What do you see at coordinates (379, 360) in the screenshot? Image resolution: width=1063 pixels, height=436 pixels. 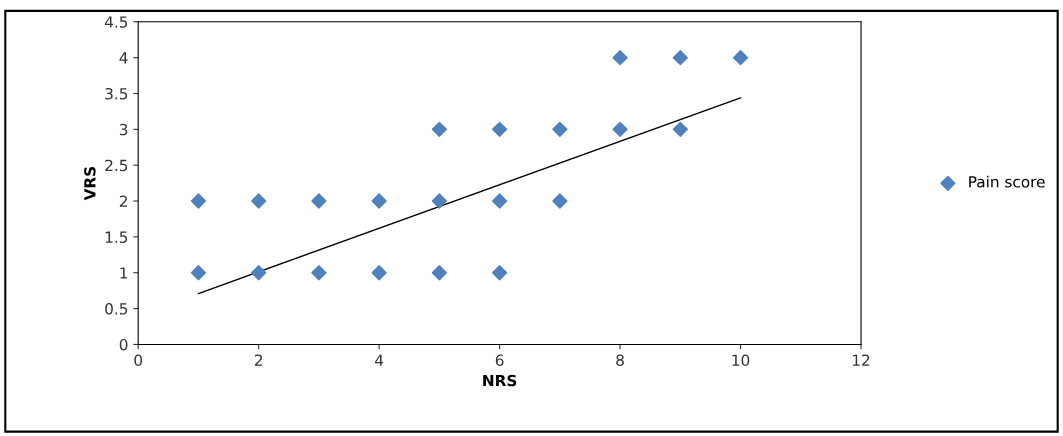 I see `x-tick-label: 4` at bounding box center [379, 360].